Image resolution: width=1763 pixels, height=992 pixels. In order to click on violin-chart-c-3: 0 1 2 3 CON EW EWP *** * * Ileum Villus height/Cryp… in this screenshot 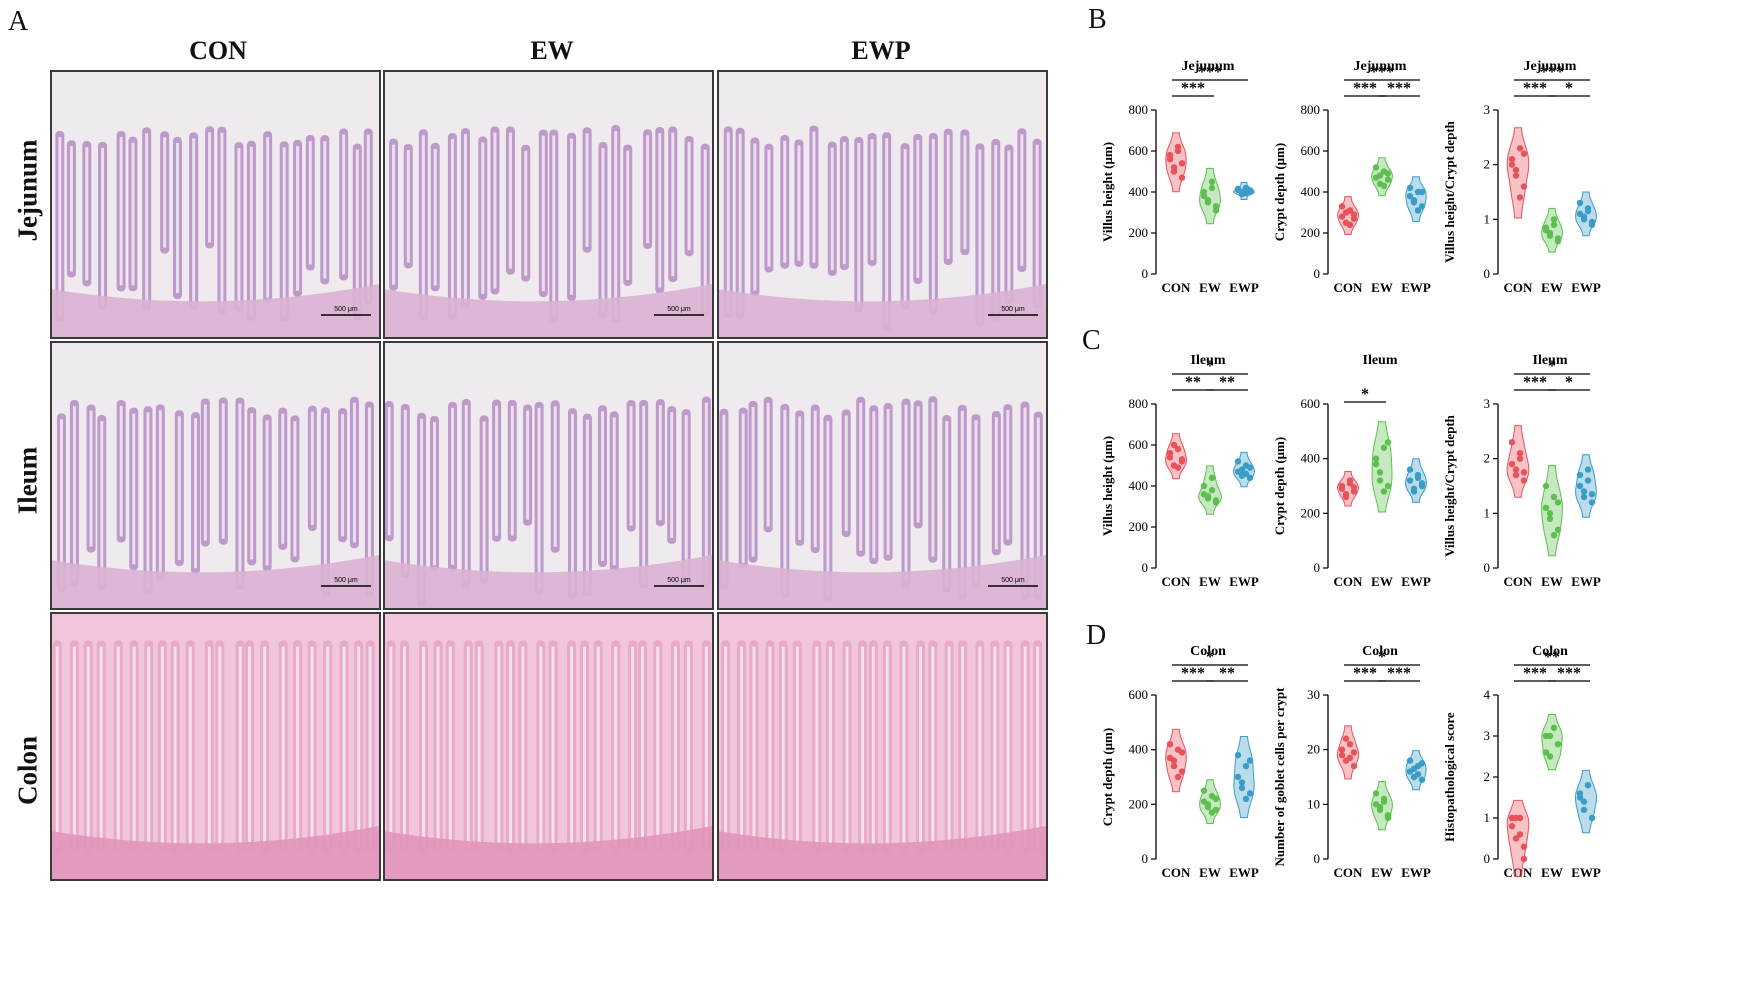, I will do `click(1525, 479)`.